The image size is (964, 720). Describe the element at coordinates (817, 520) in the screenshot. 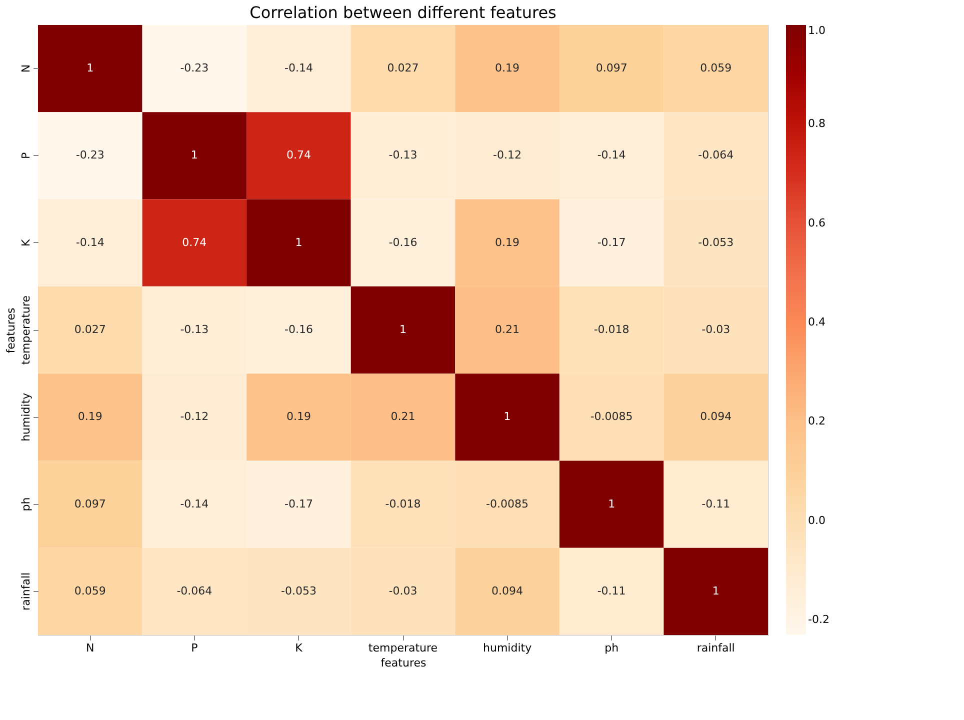

I see `color-bar-label: 0.0` at that location.